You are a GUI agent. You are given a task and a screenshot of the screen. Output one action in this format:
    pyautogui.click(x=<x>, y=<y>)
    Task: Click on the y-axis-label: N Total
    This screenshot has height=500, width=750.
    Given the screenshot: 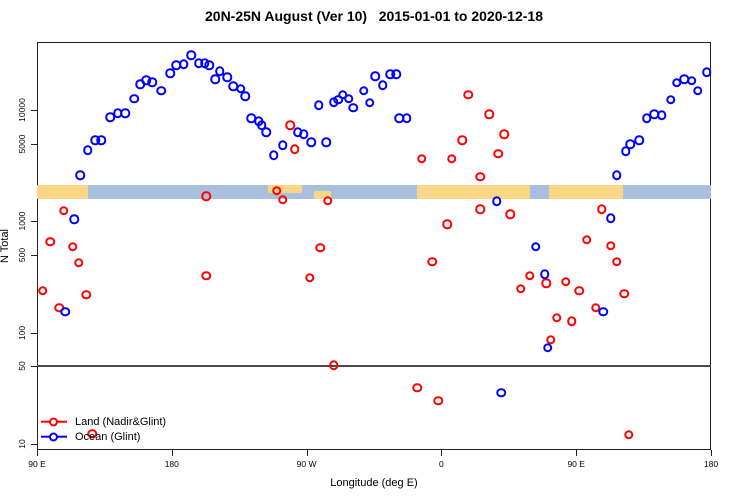 What is the action you would take?
    pyautogui.click(x=5, y=246)
    